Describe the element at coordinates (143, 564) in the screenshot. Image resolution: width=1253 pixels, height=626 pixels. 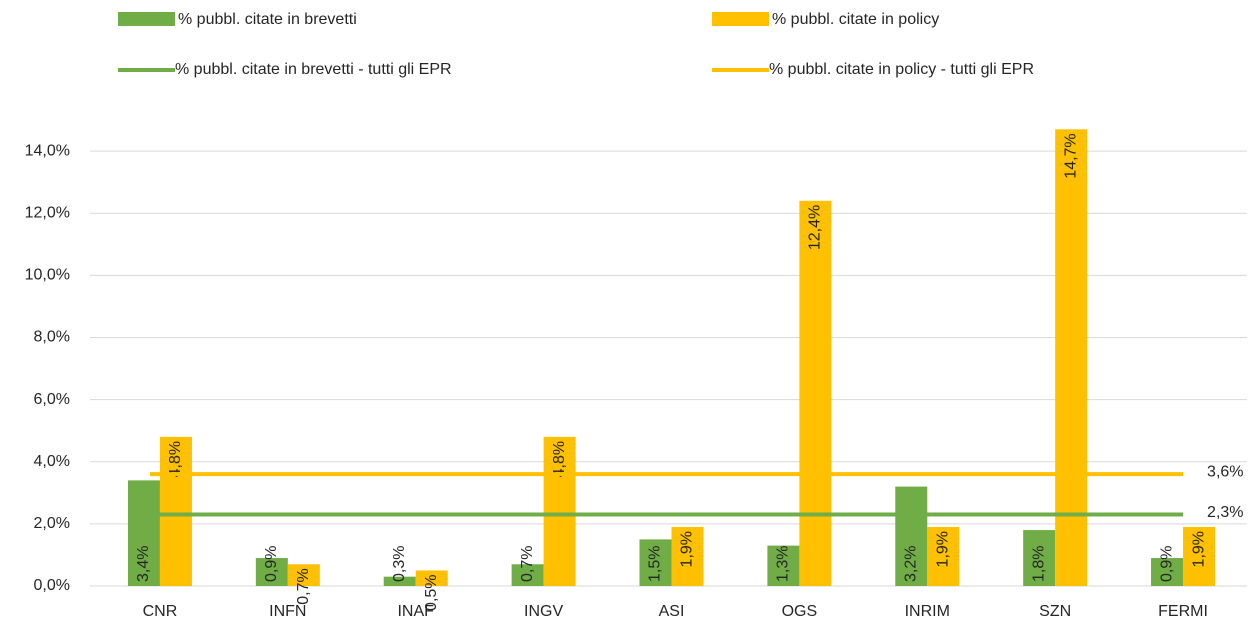
I see `data-label: 3,4%` at that location.